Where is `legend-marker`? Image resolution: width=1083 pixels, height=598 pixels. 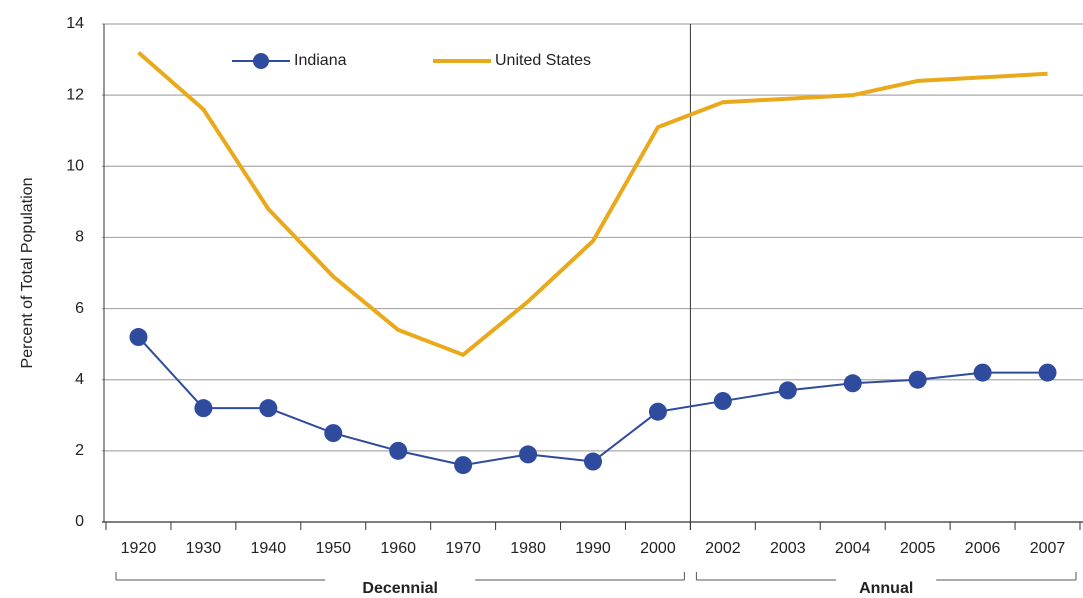 legend-marker is located at coordinates (261, 61).